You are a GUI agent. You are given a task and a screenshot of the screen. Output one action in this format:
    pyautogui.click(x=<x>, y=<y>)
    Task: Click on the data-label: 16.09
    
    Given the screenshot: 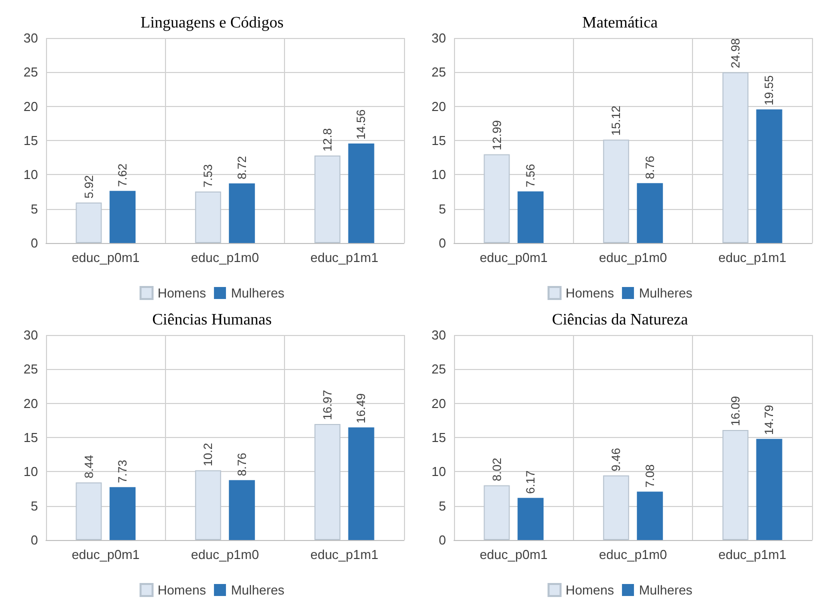 What is the action you would take?
    pyautogui.click(x=735, y=411)
    